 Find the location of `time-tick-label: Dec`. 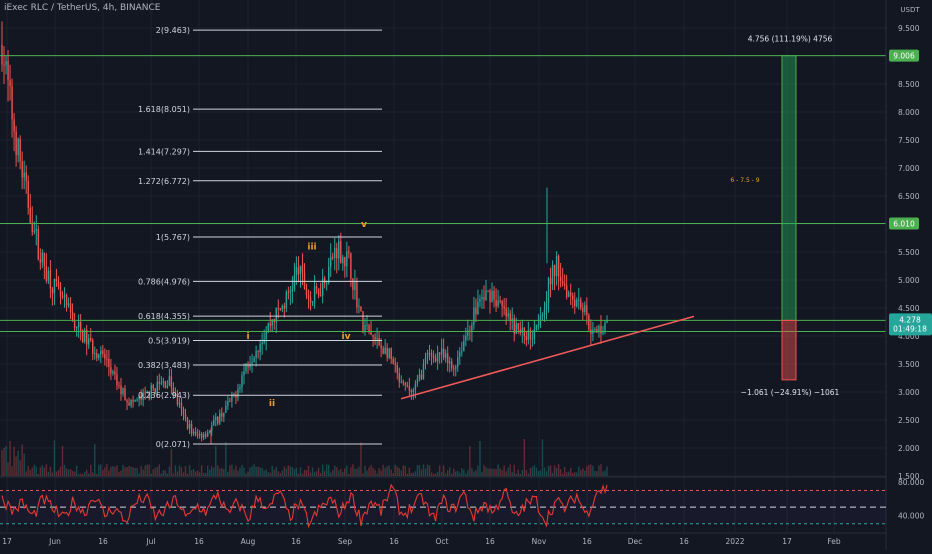

time-tick-label: Dec is located at coordinates (635, 541).